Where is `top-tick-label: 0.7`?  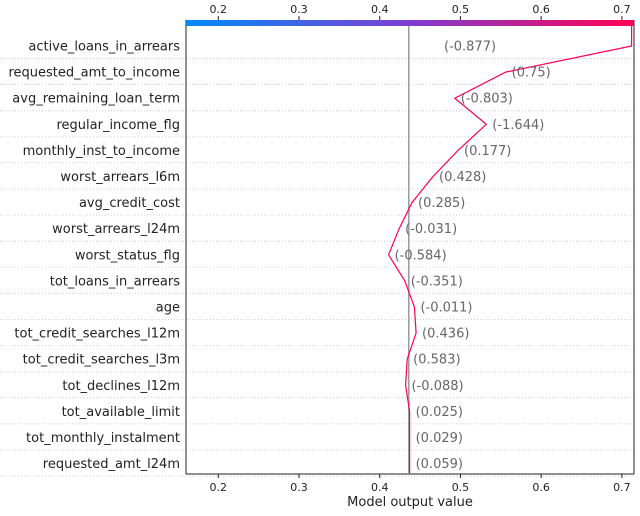 top-tick-label: 0.7 is located at coordinates (622, 9).